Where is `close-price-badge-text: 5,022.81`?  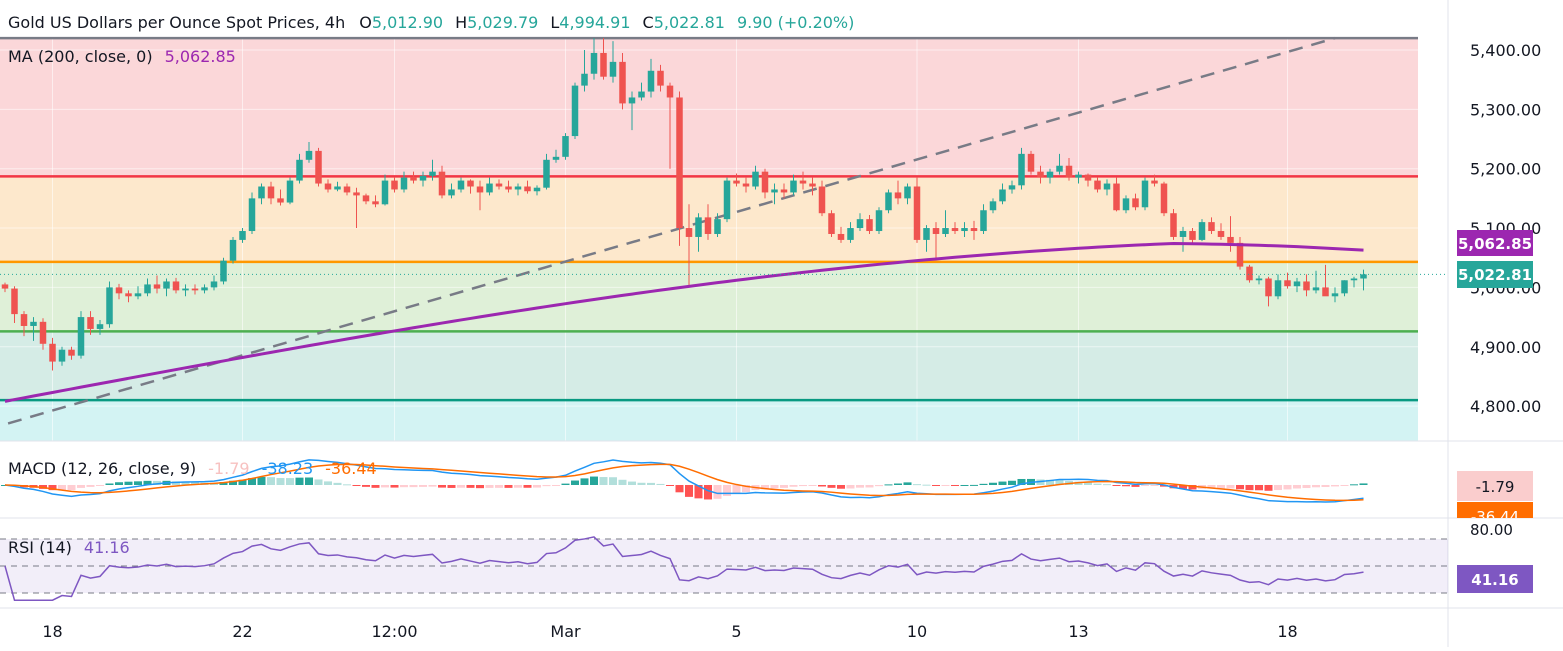
close-price-badge-text: 5,022.81 is located at coordinates (1495, 275).